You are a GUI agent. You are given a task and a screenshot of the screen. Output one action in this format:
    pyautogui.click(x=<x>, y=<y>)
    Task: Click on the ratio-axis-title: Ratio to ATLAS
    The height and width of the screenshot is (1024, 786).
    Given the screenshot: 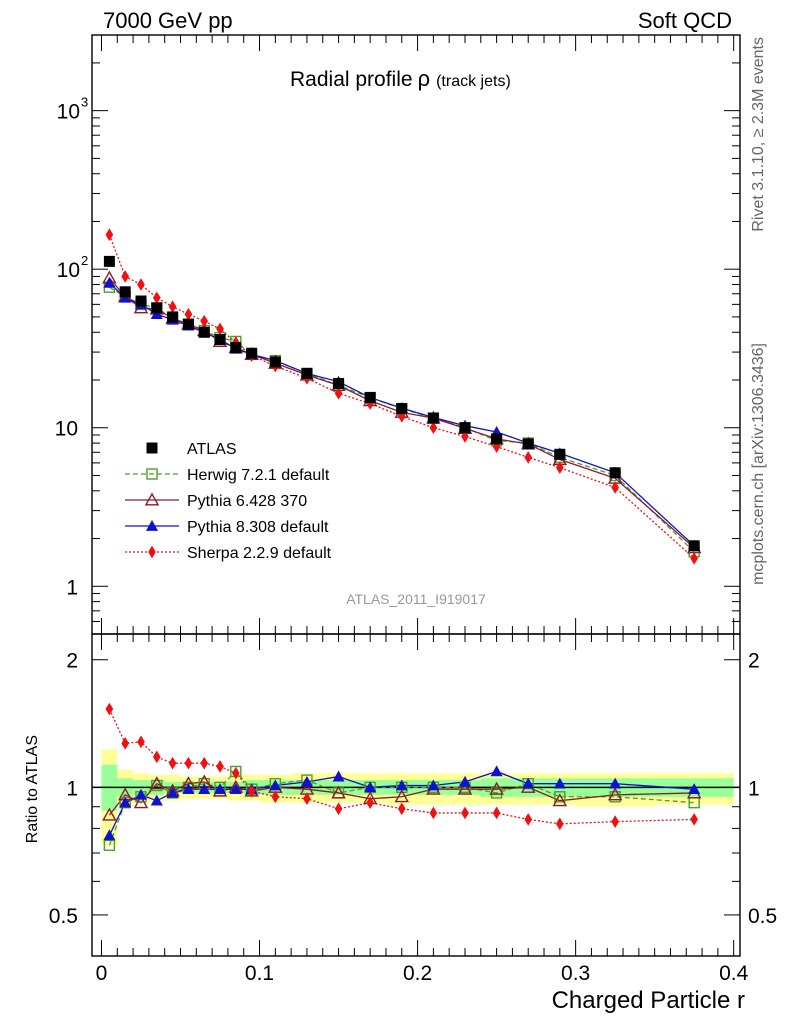 What is the action you would take?
    pyautogui.click(x=32, y=789)
    